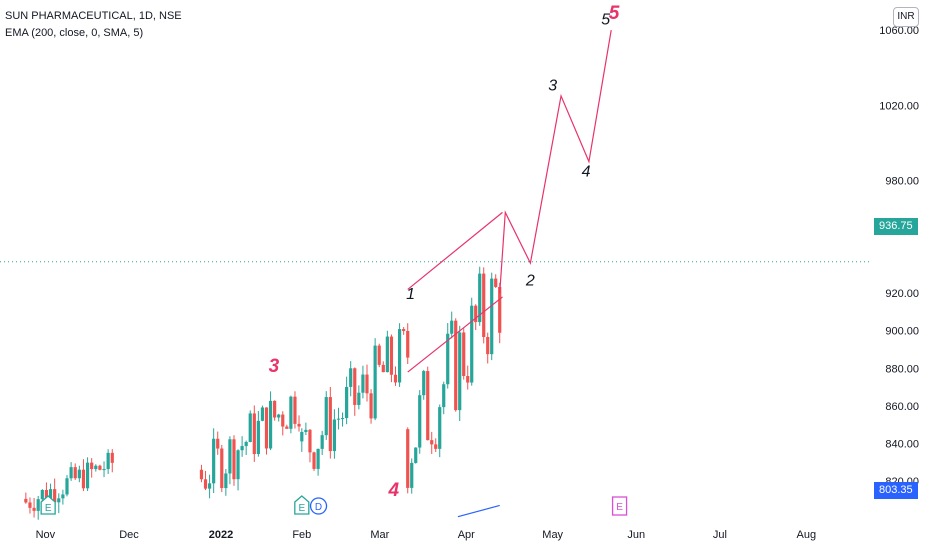  I want to click on ema-line, so click(478, 511).